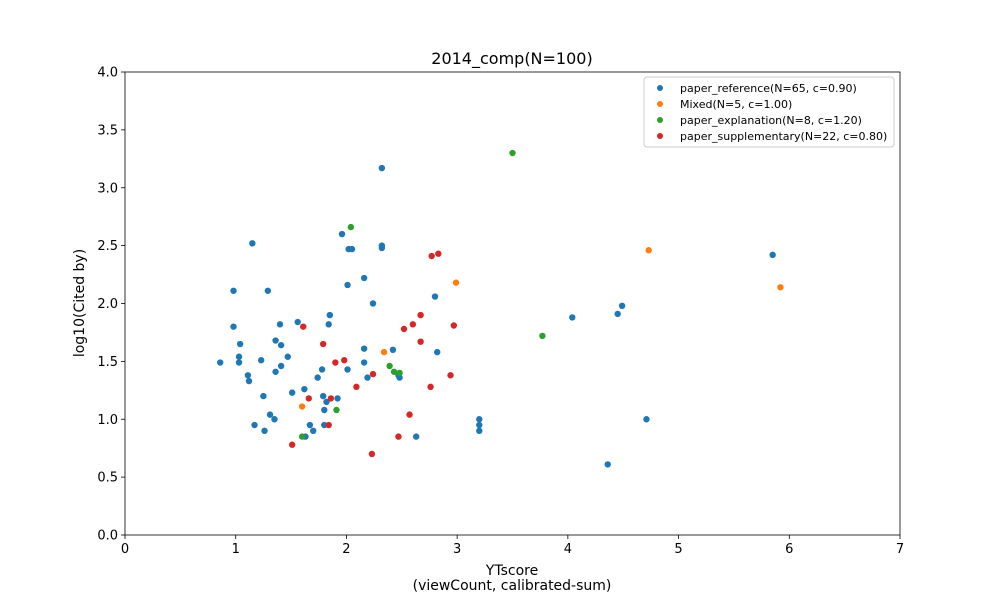 This screenshot has height=600, width=1000. What do you see at coordinates (236, 549) in the screenshot?
I see `x-tick-label: 1` at bounding box center [236, 549].